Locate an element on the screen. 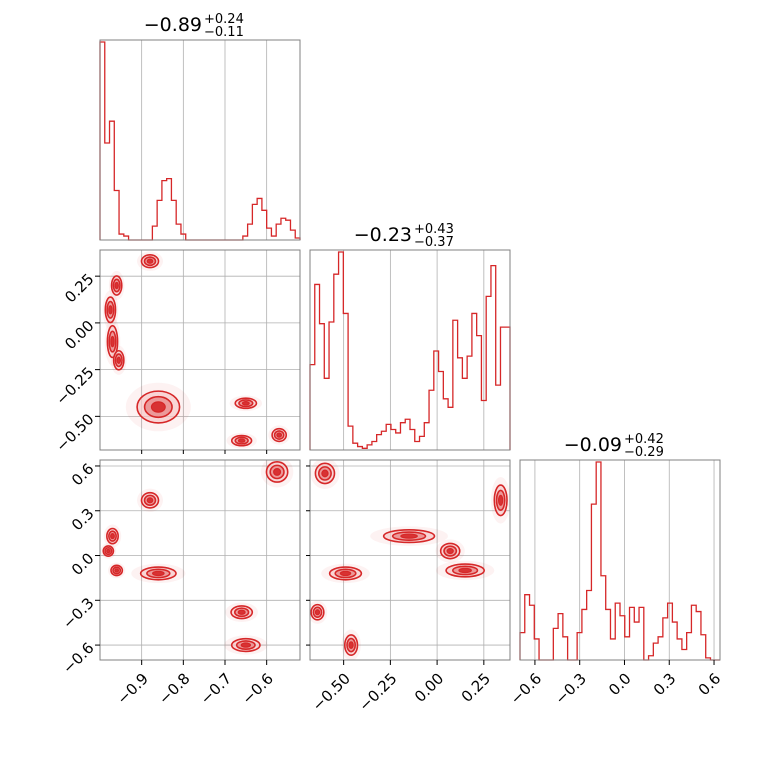 Image resolution: width=760 pixels, height=760 pixels. y-tick-label: −0.6 is located at coordinates (78, 658).